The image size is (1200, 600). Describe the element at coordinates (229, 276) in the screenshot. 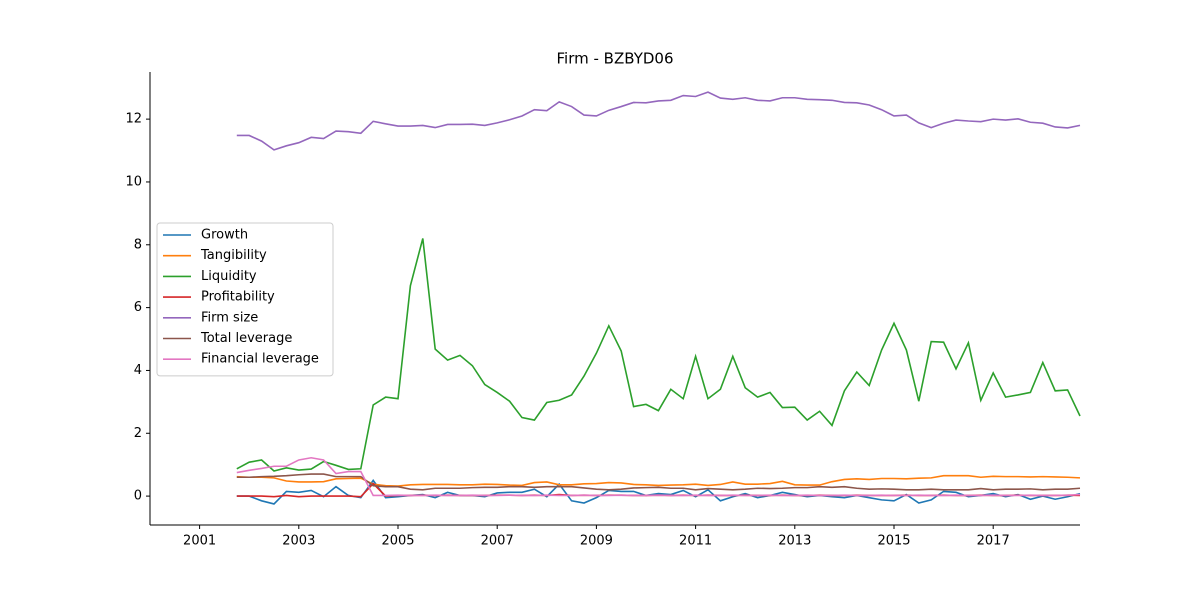

I see `legend-label: Liquidity` at that location.